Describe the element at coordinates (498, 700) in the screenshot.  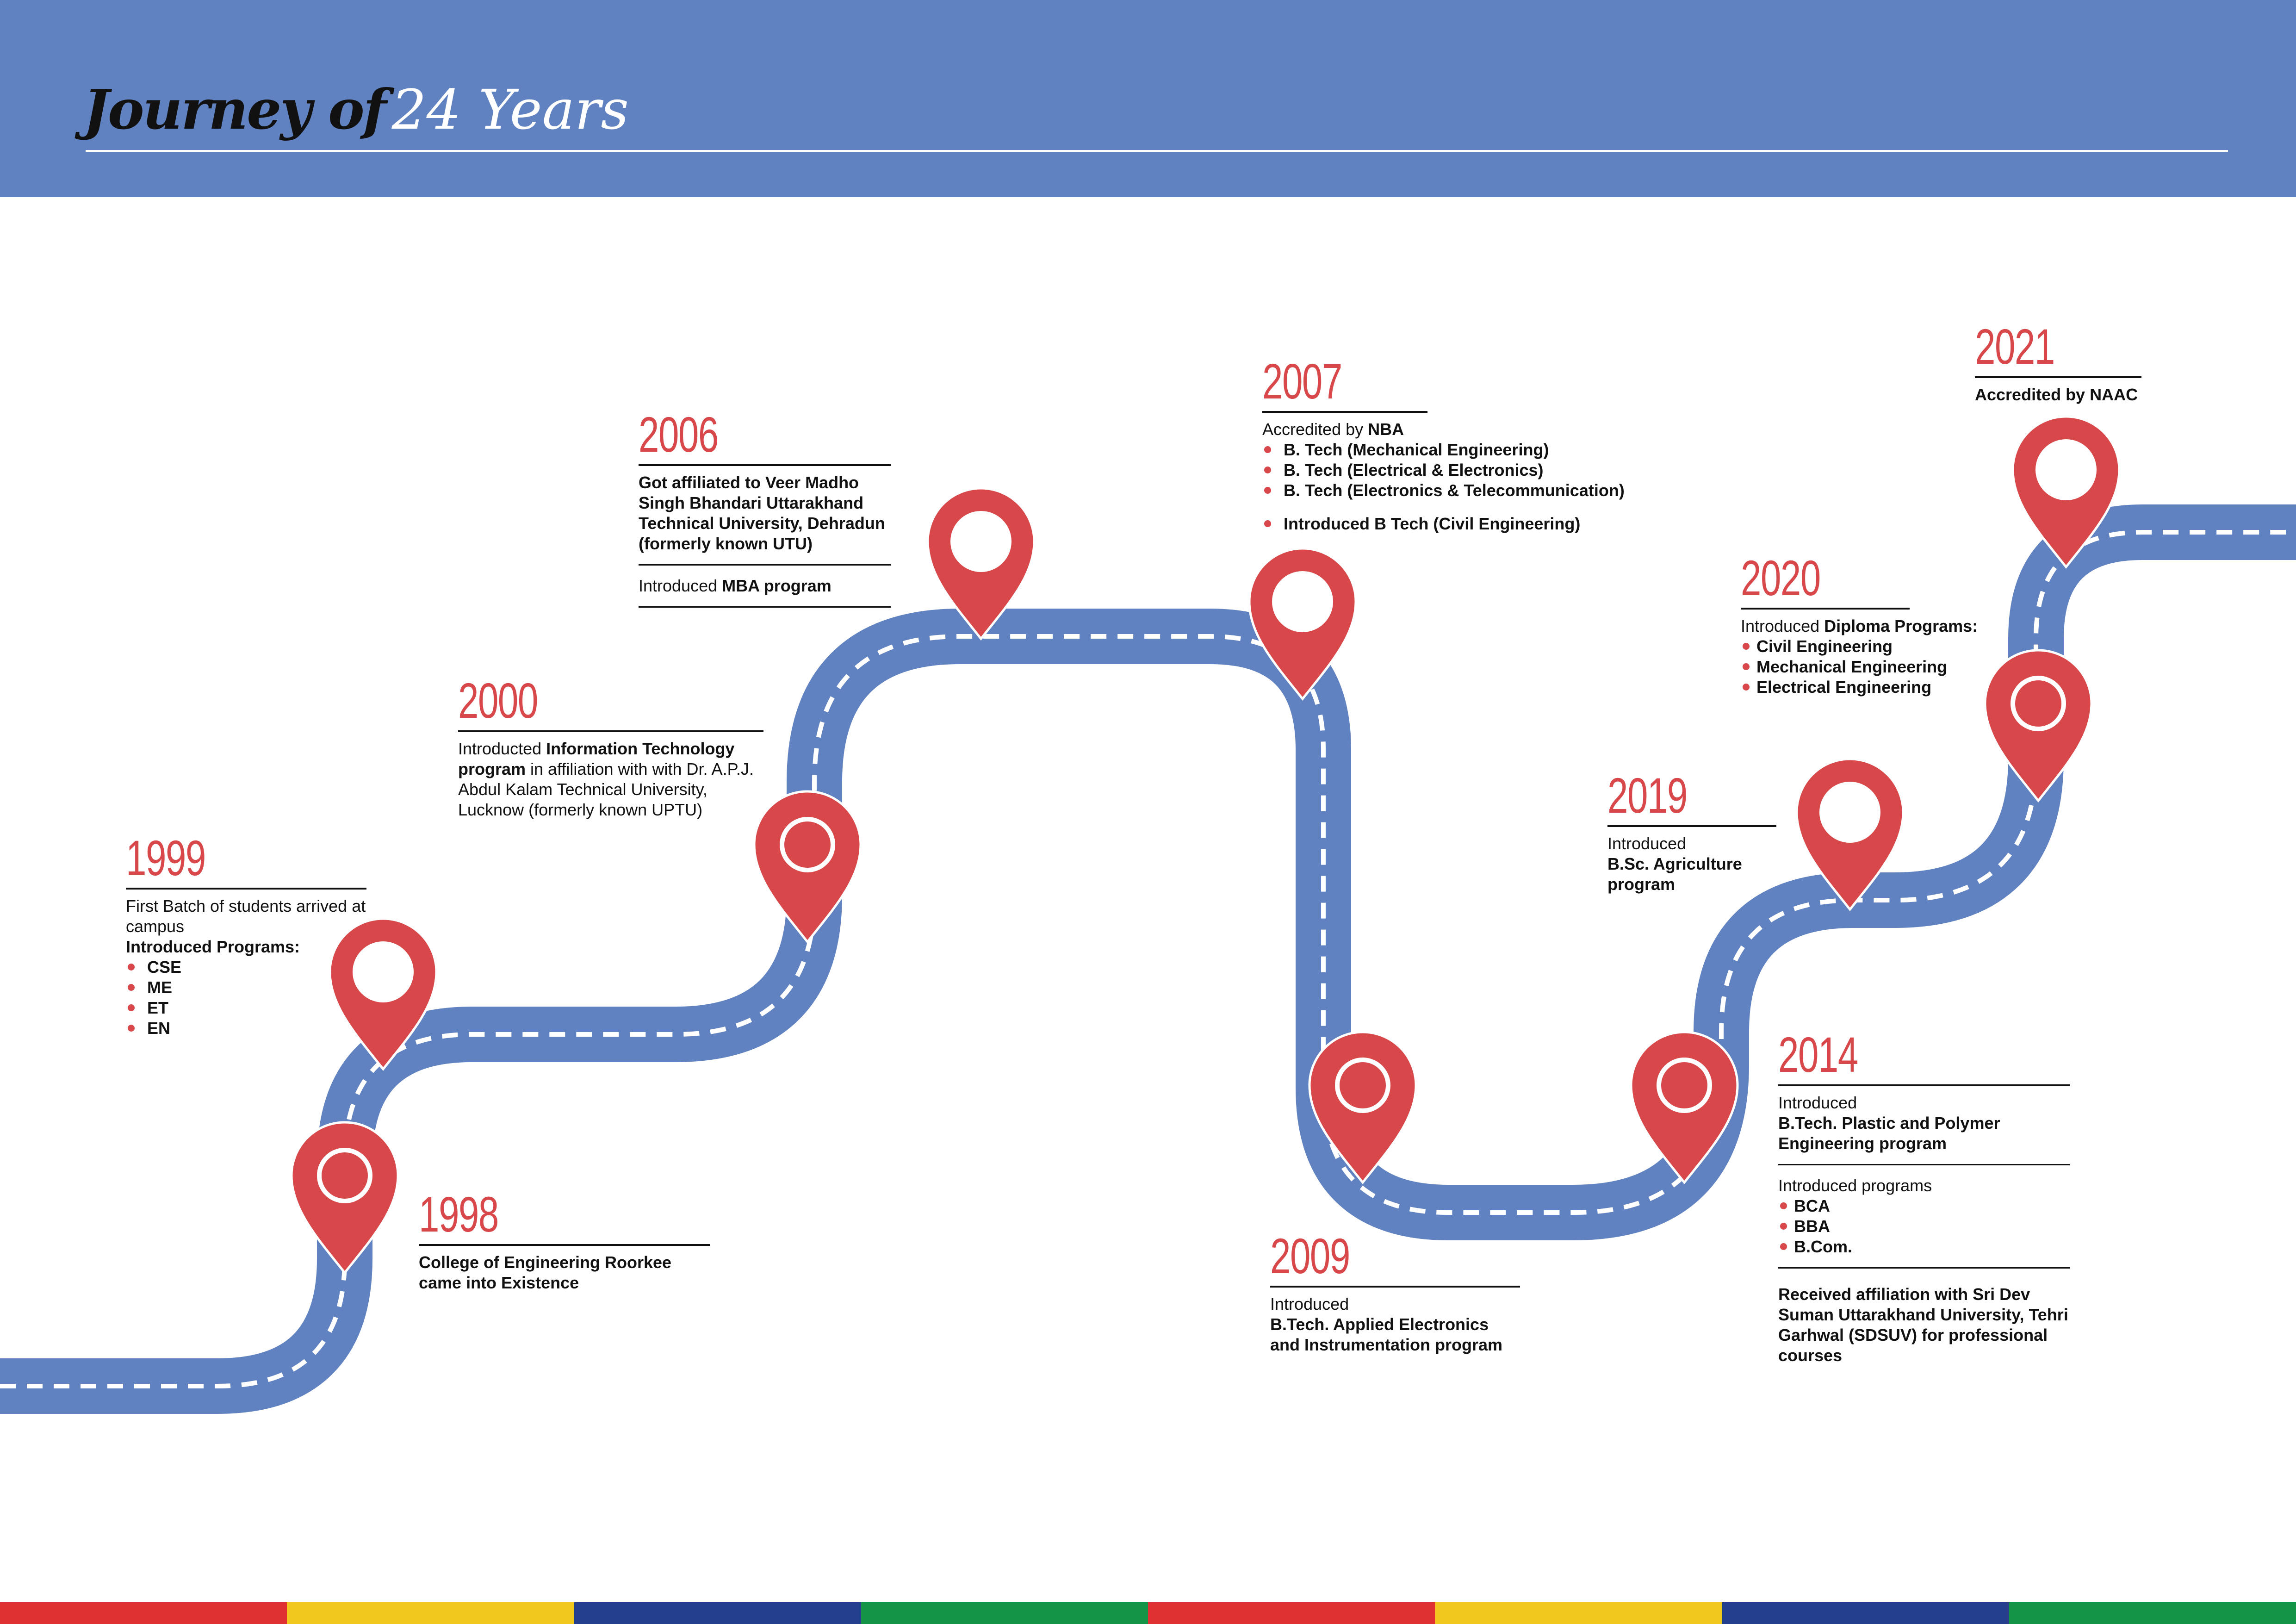
I see `year-label: 2000` at that location.